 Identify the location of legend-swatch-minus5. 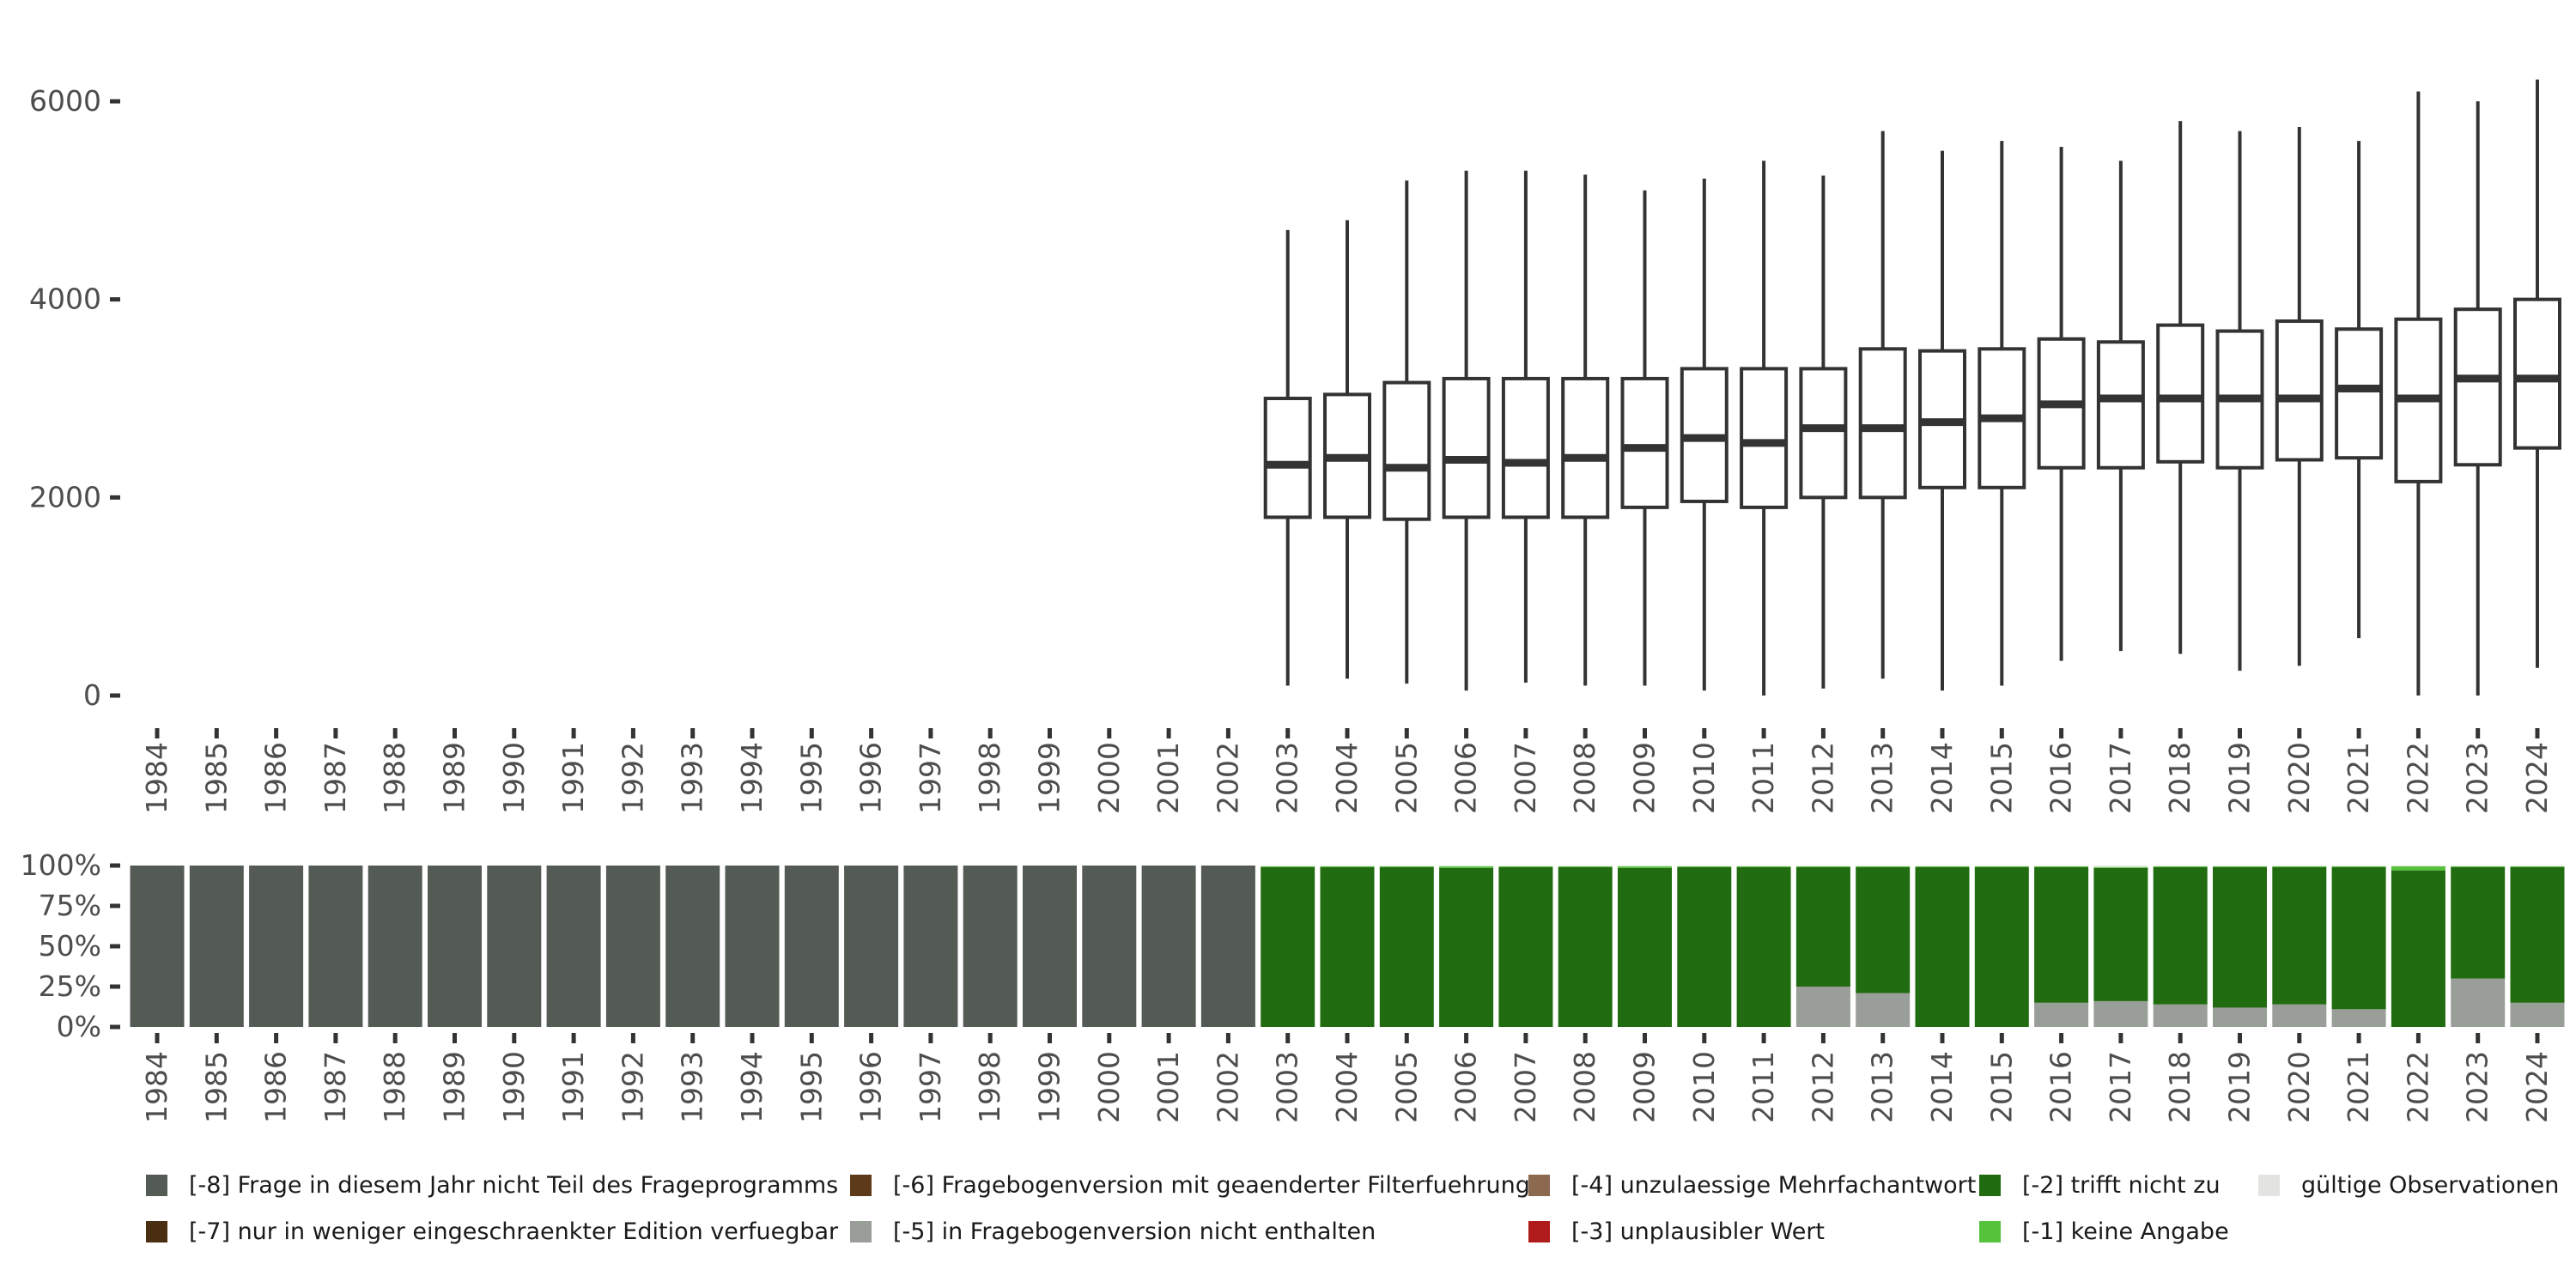
(861, 1232).